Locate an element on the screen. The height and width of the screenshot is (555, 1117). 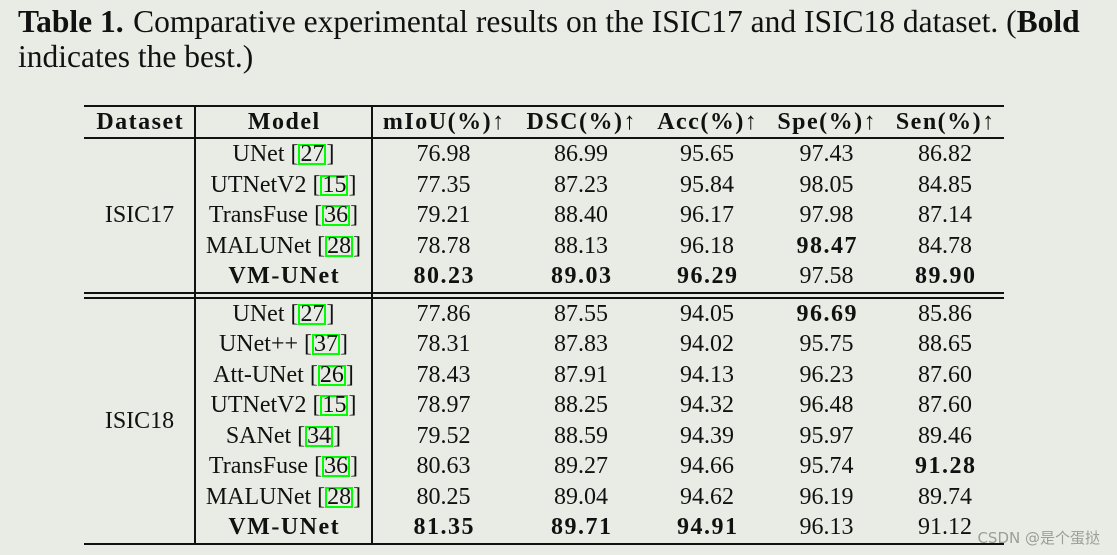
spe-cell: 97.58 is located at coordinates (826, 276).